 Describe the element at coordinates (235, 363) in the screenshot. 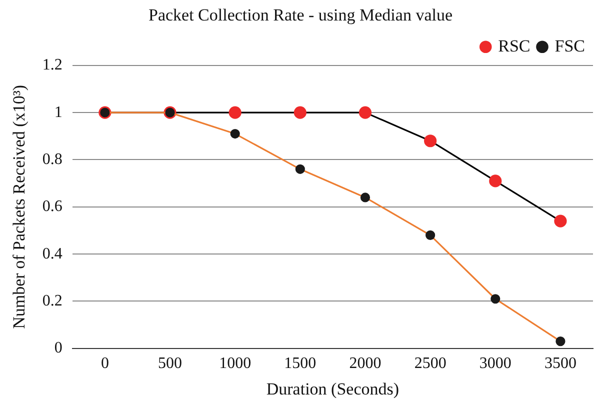

I see `x-tick-label: 1000` at that location.